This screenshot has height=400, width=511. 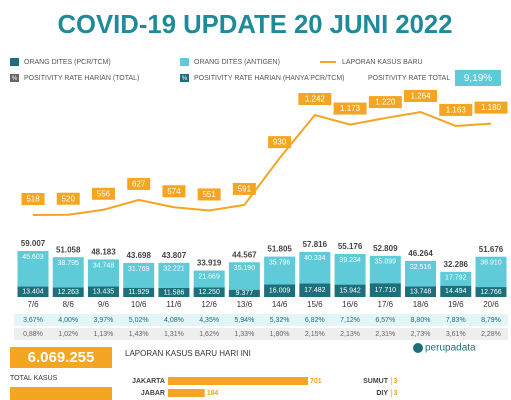 I want to click on pcr-label: 9.377, so click(x=245, y=293).